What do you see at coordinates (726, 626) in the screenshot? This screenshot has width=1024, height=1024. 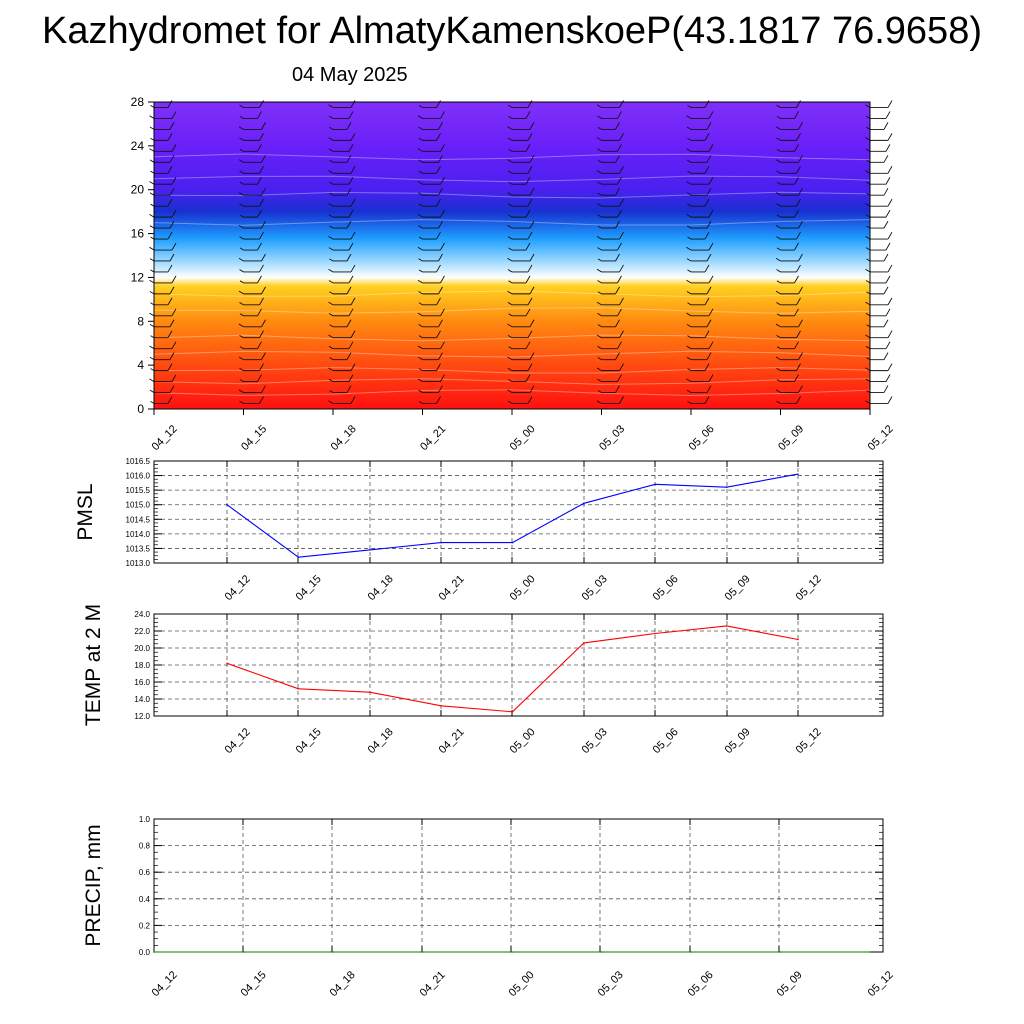 I see `temp-point` at bounding box center [726, 626].